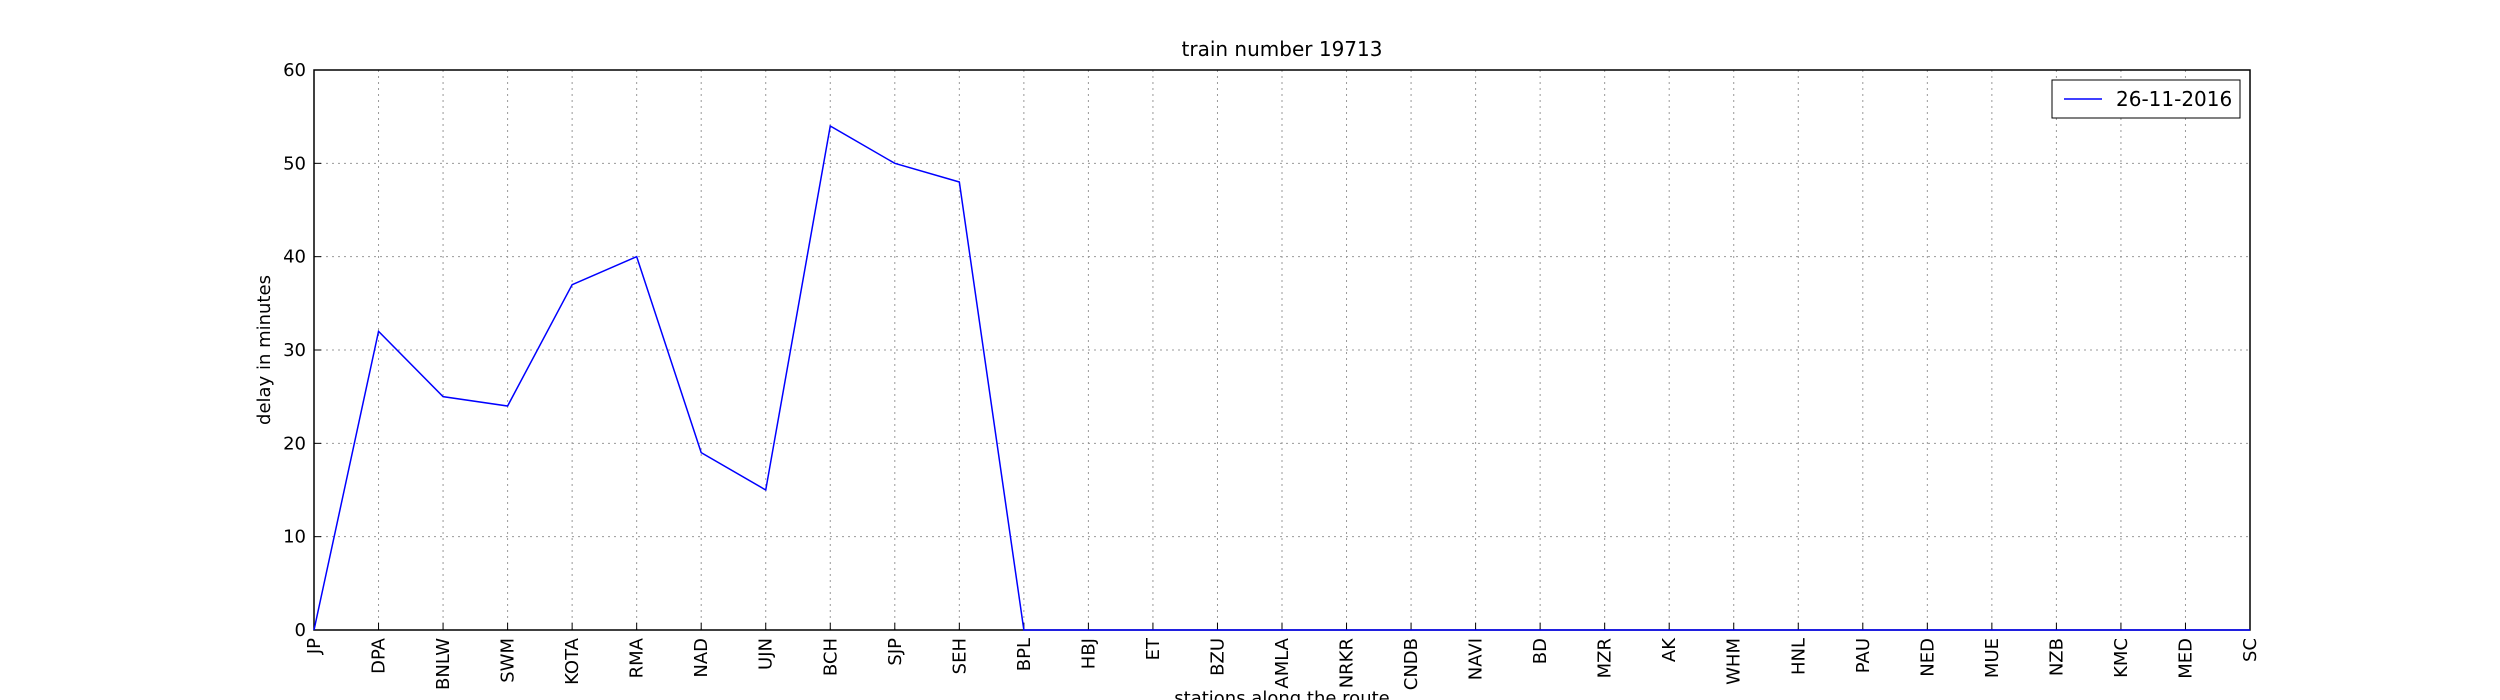 The image size is (2500, 700). Describe the element at coordinates (572, 661) in the screenshot. I see `x-tick-label: KOTA` at that location.